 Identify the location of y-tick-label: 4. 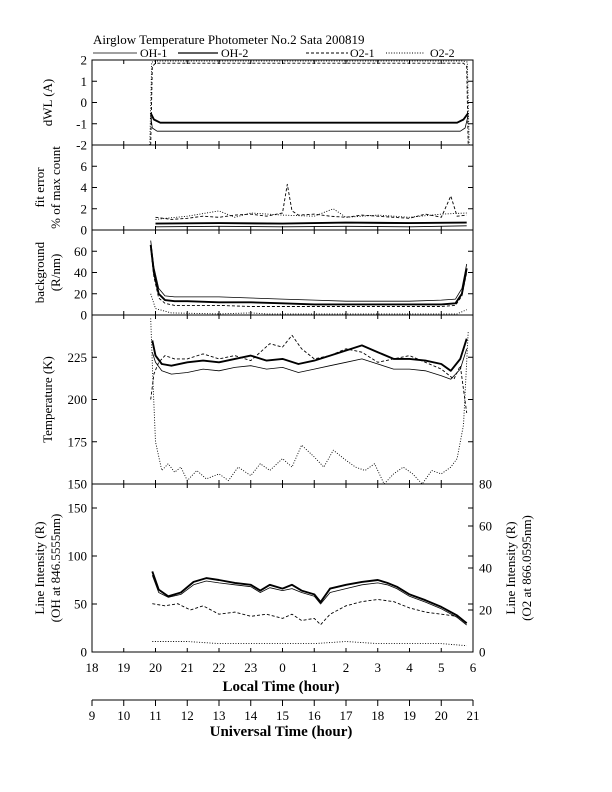
(84, 187).